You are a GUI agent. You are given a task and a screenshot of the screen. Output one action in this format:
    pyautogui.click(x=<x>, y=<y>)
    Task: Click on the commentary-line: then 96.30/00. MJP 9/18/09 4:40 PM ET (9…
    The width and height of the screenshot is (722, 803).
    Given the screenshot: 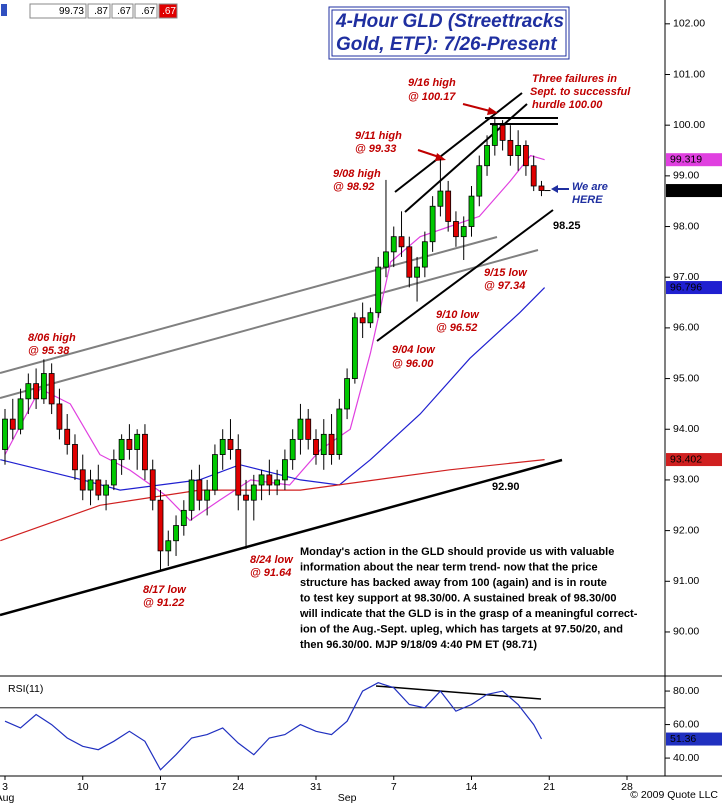 What is the action you would take?
    pyautogui.click(x=418, y=645)
    